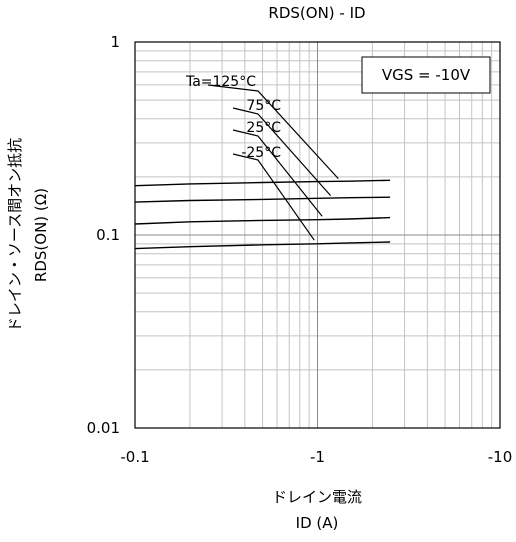  I want to click on x-axis-label-line2: ID (A), so click(317, 523).